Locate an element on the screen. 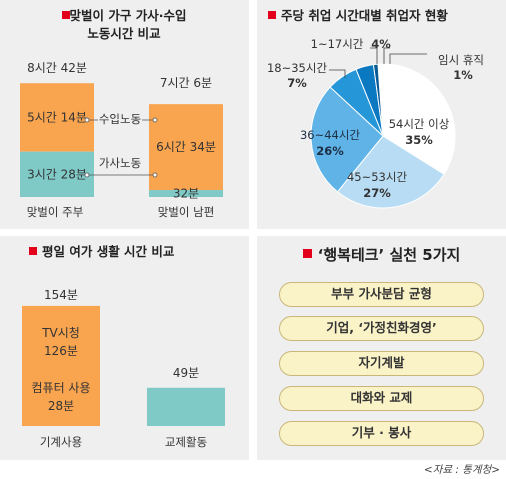 The image size is (506, 479). slice-value-1-17: 4% is located at coordinates (381, 44).